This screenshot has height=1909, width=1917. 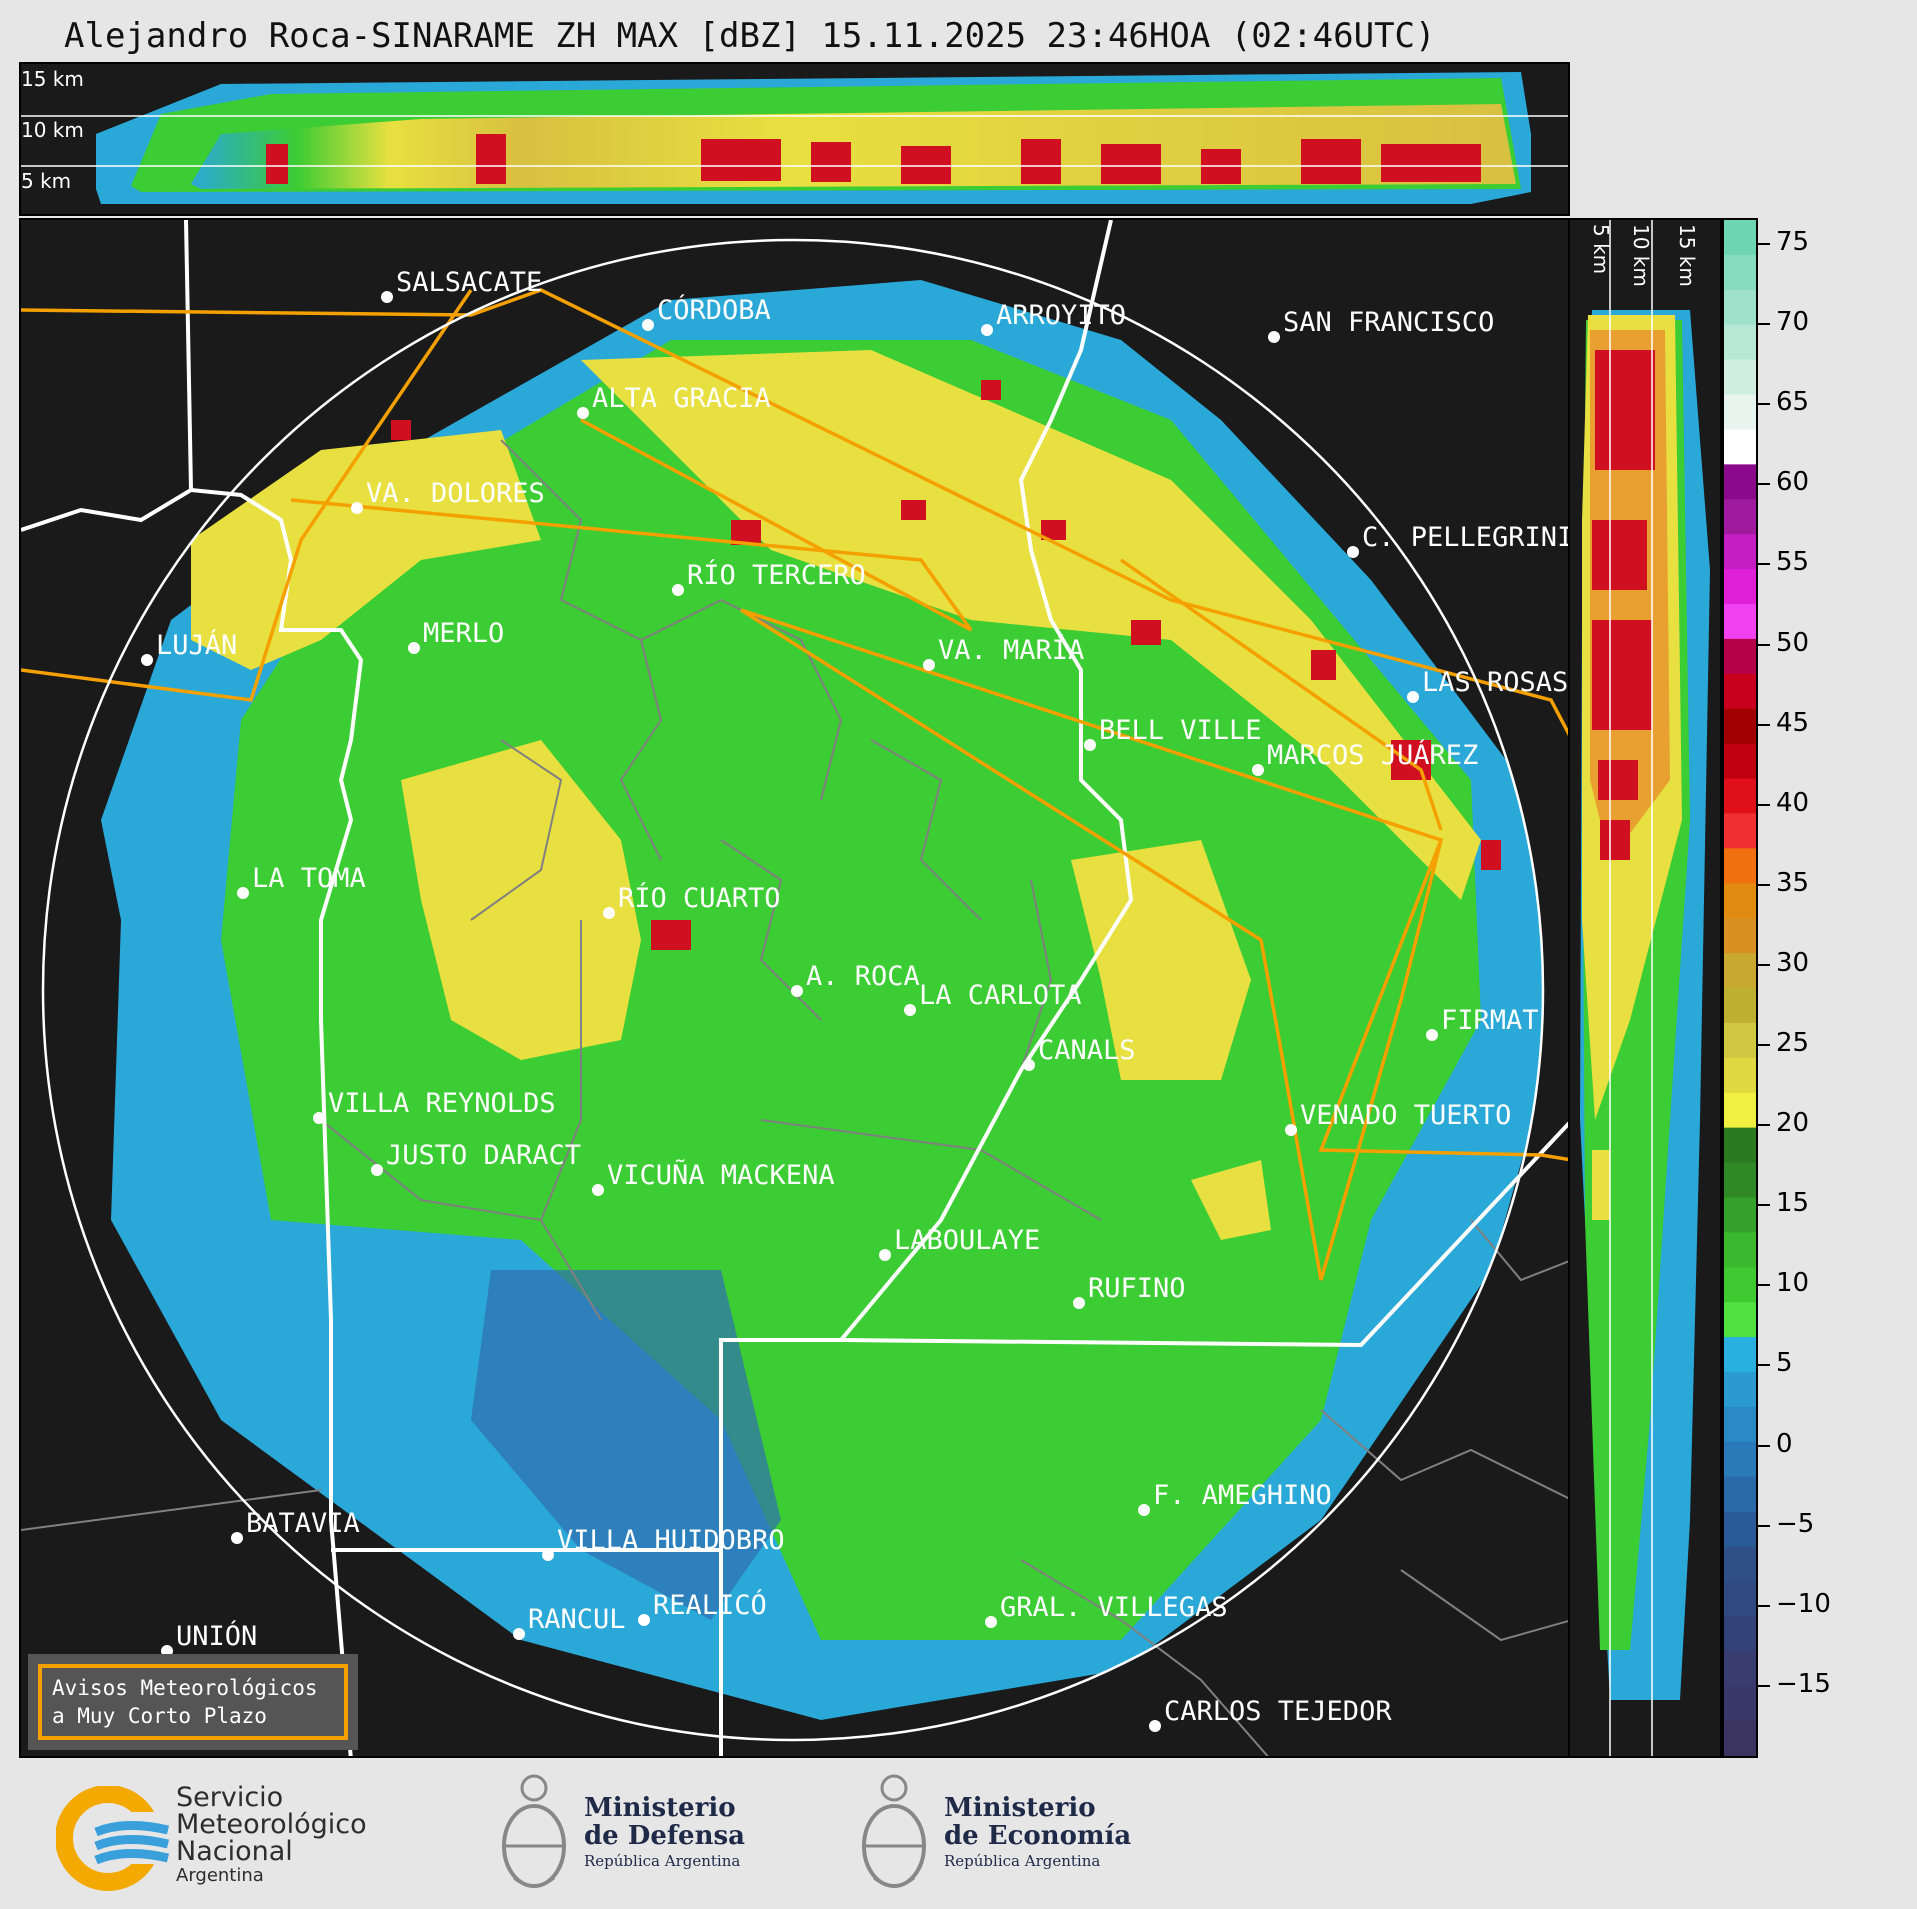 What do you see at coordinates (1398, 1118) in the screenshot?
I see `city-marker: VENADO TUERTO` at bounding box center [1398, 1118].